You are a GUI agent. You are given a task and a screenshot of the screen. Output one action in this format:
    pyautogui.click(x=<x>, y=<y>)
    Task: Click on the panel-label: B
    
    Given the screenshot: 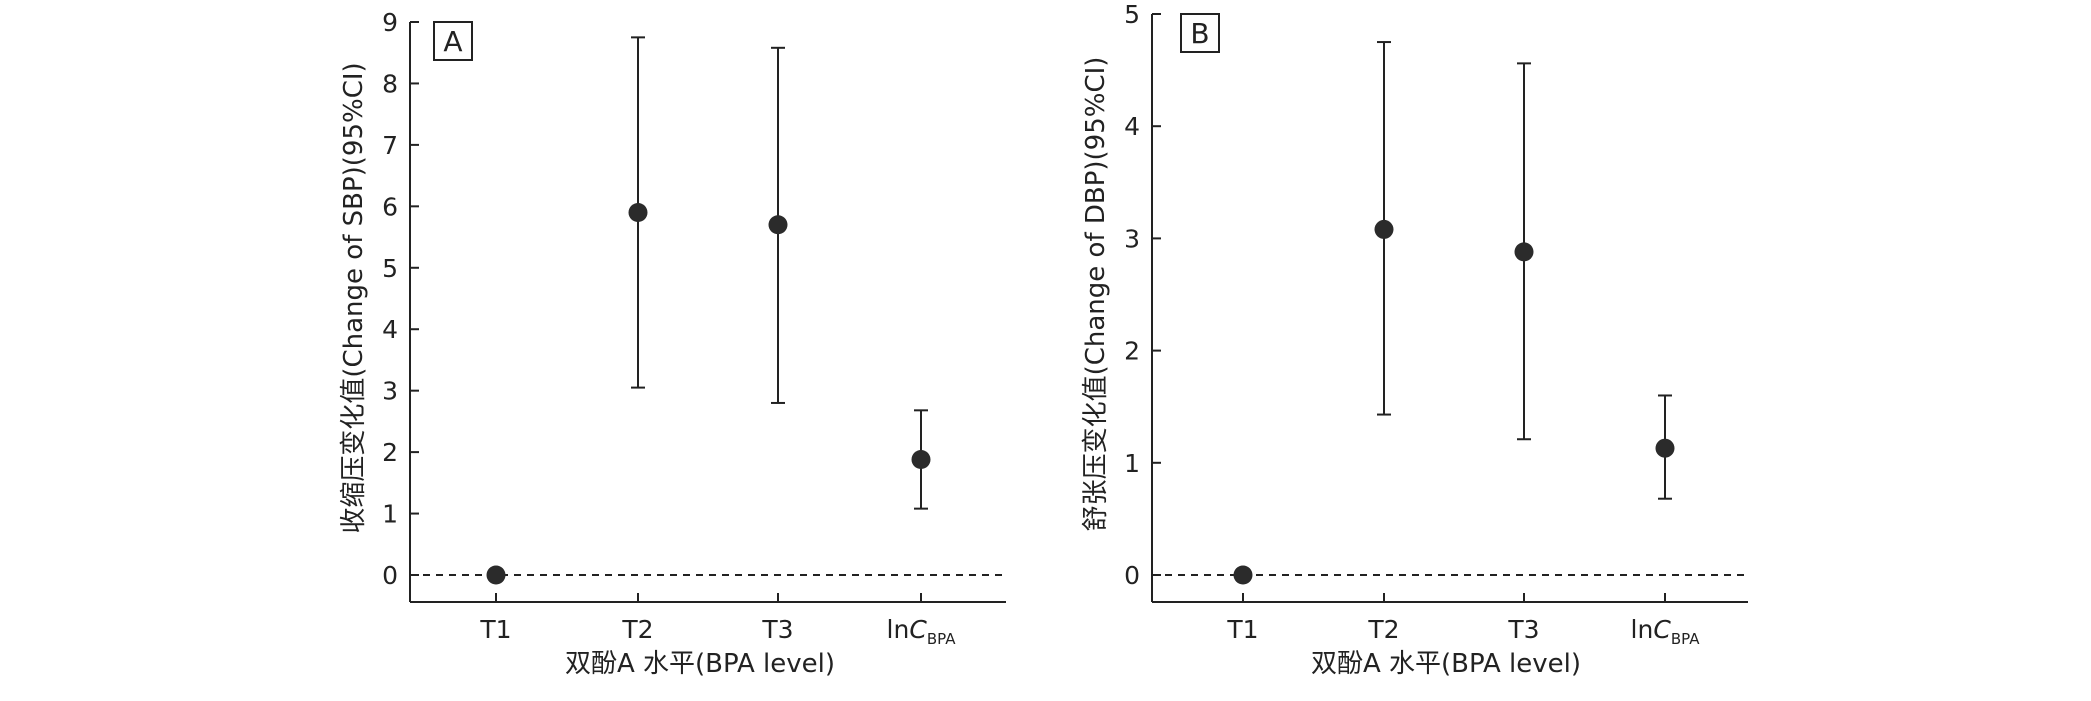 What is the action you would take?
    pyautogui.click(x=1199, y=33)
    